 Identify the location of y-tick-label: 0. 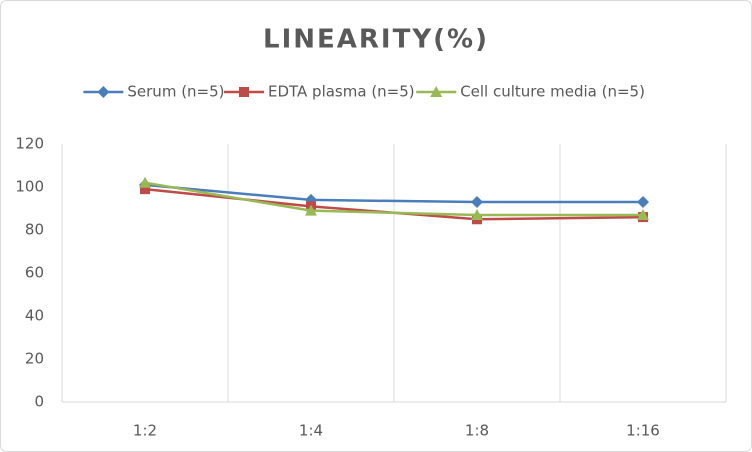
(39, 402).